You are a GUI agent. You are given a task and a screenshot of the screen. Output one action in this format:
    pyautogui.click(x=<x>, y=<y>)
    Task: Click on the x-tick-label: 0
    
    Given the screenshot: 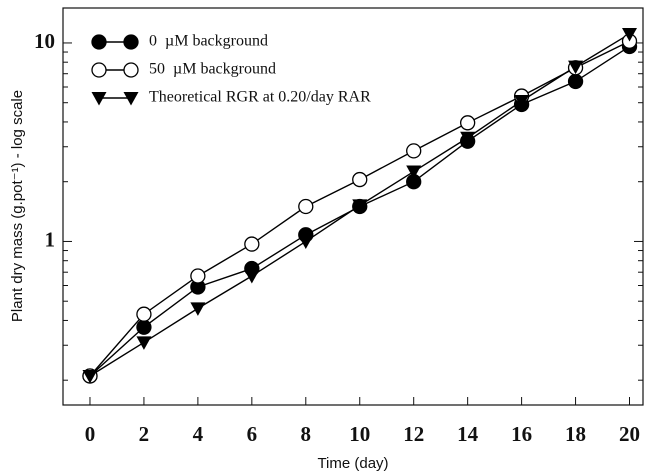 What is the action you would take?
    pyautogui.click(x=90, y=434)
    